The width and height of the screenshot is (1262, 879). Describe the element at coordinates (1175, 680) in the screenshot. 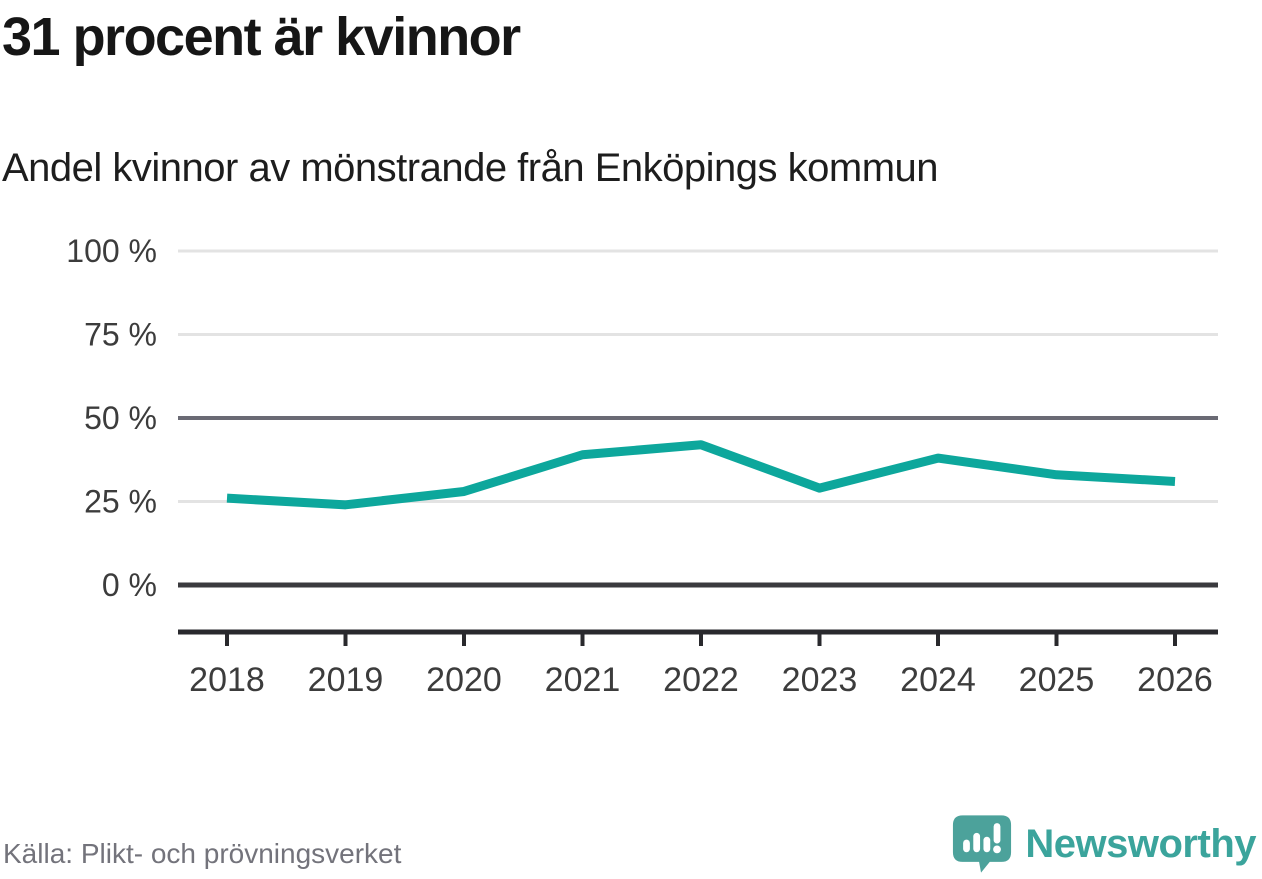

I see `x-axis-label: 2026` at that location.